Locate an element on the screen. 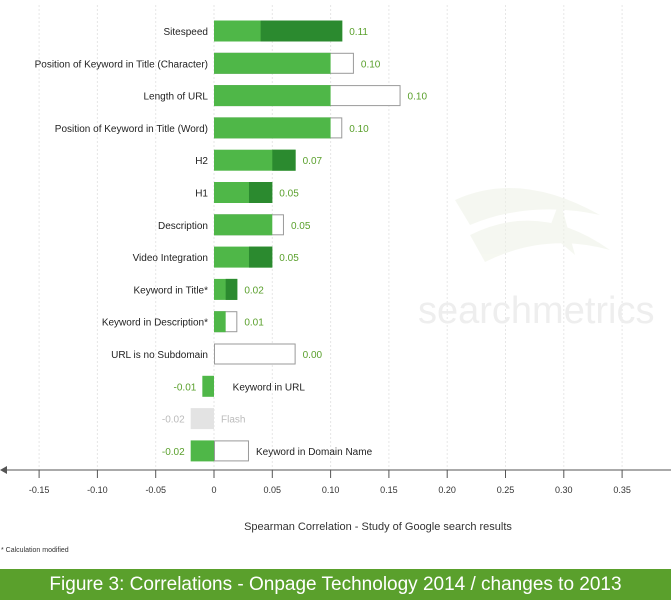 The height and width of the screenshot is (600, 671). category-label: Length of URL is located at coordinates (176, 97).